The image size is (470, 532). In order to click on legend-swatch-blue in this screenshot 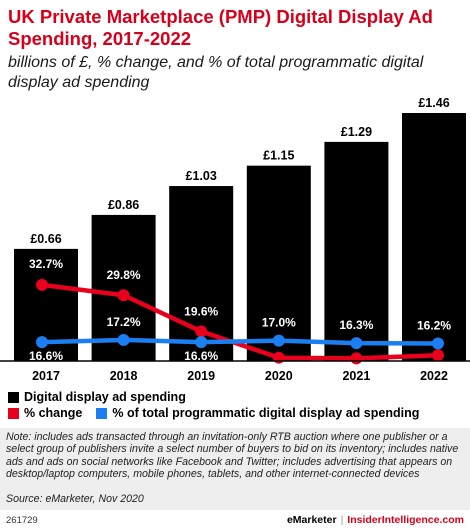, I will do `click(102, 413)`.